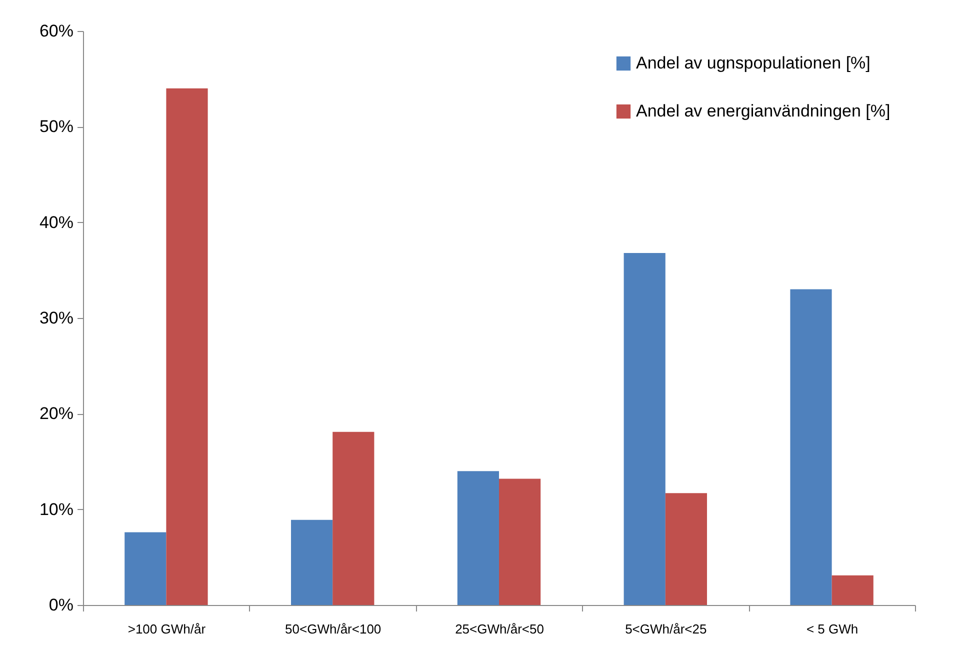 The height and width of the screenshot is (646, 976). What do you see at coordinates (753, 63) in the screenshot?
I see `legend-label: Andel av ugnspopulationen [%]` at bounding box center [753, 63].